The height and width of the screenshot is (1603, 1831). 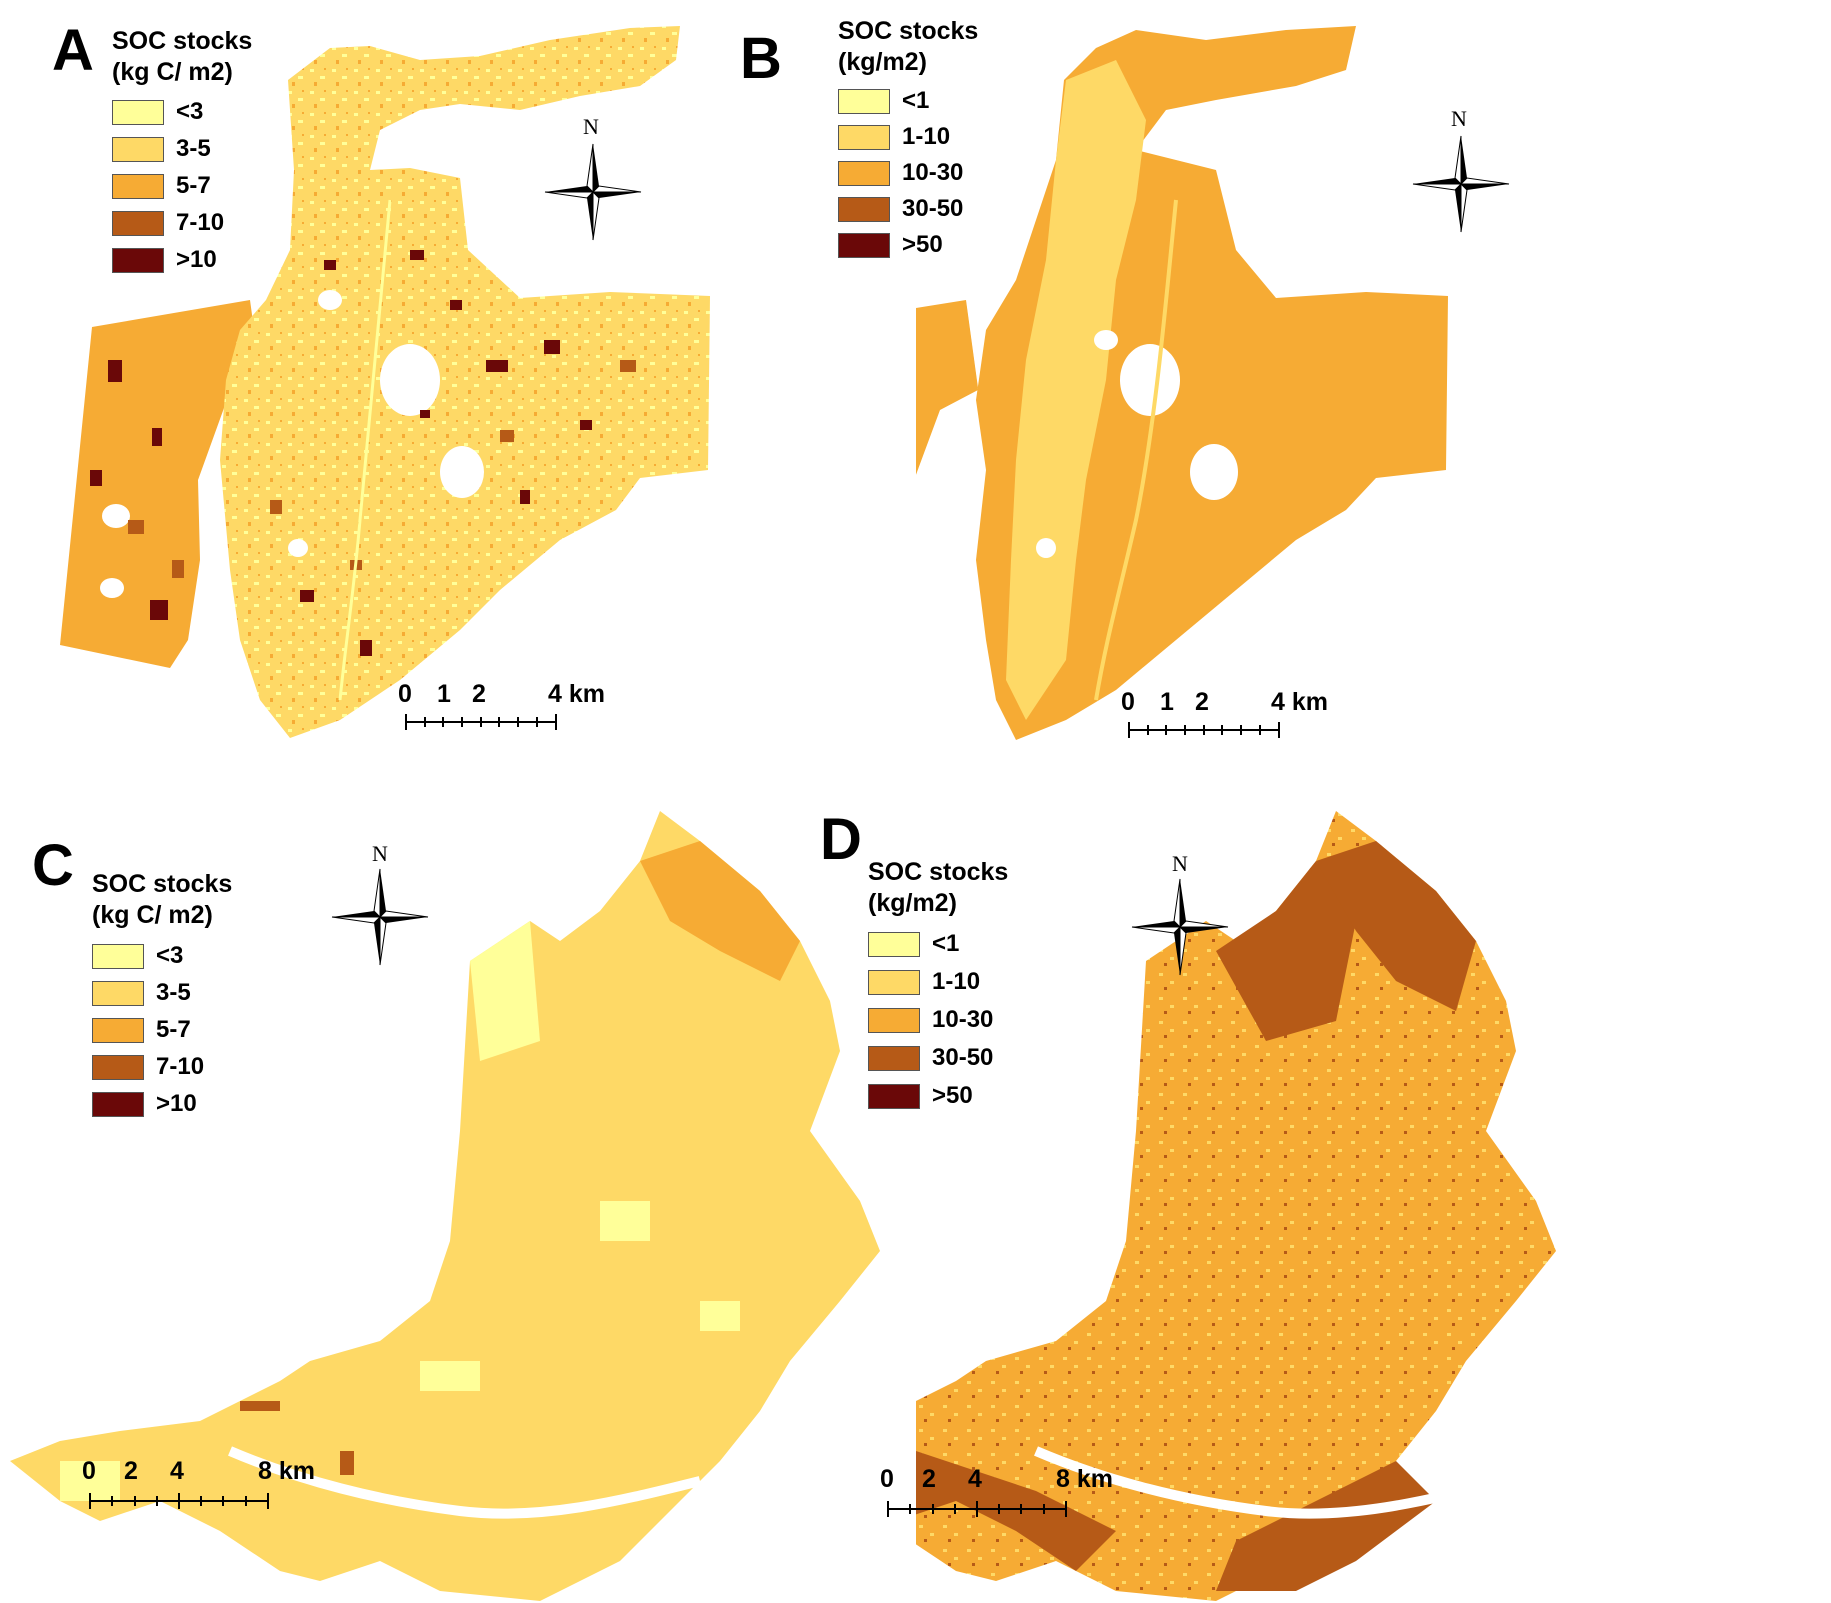 I want to click on legend-label: <1, so click(x=946, y=943).